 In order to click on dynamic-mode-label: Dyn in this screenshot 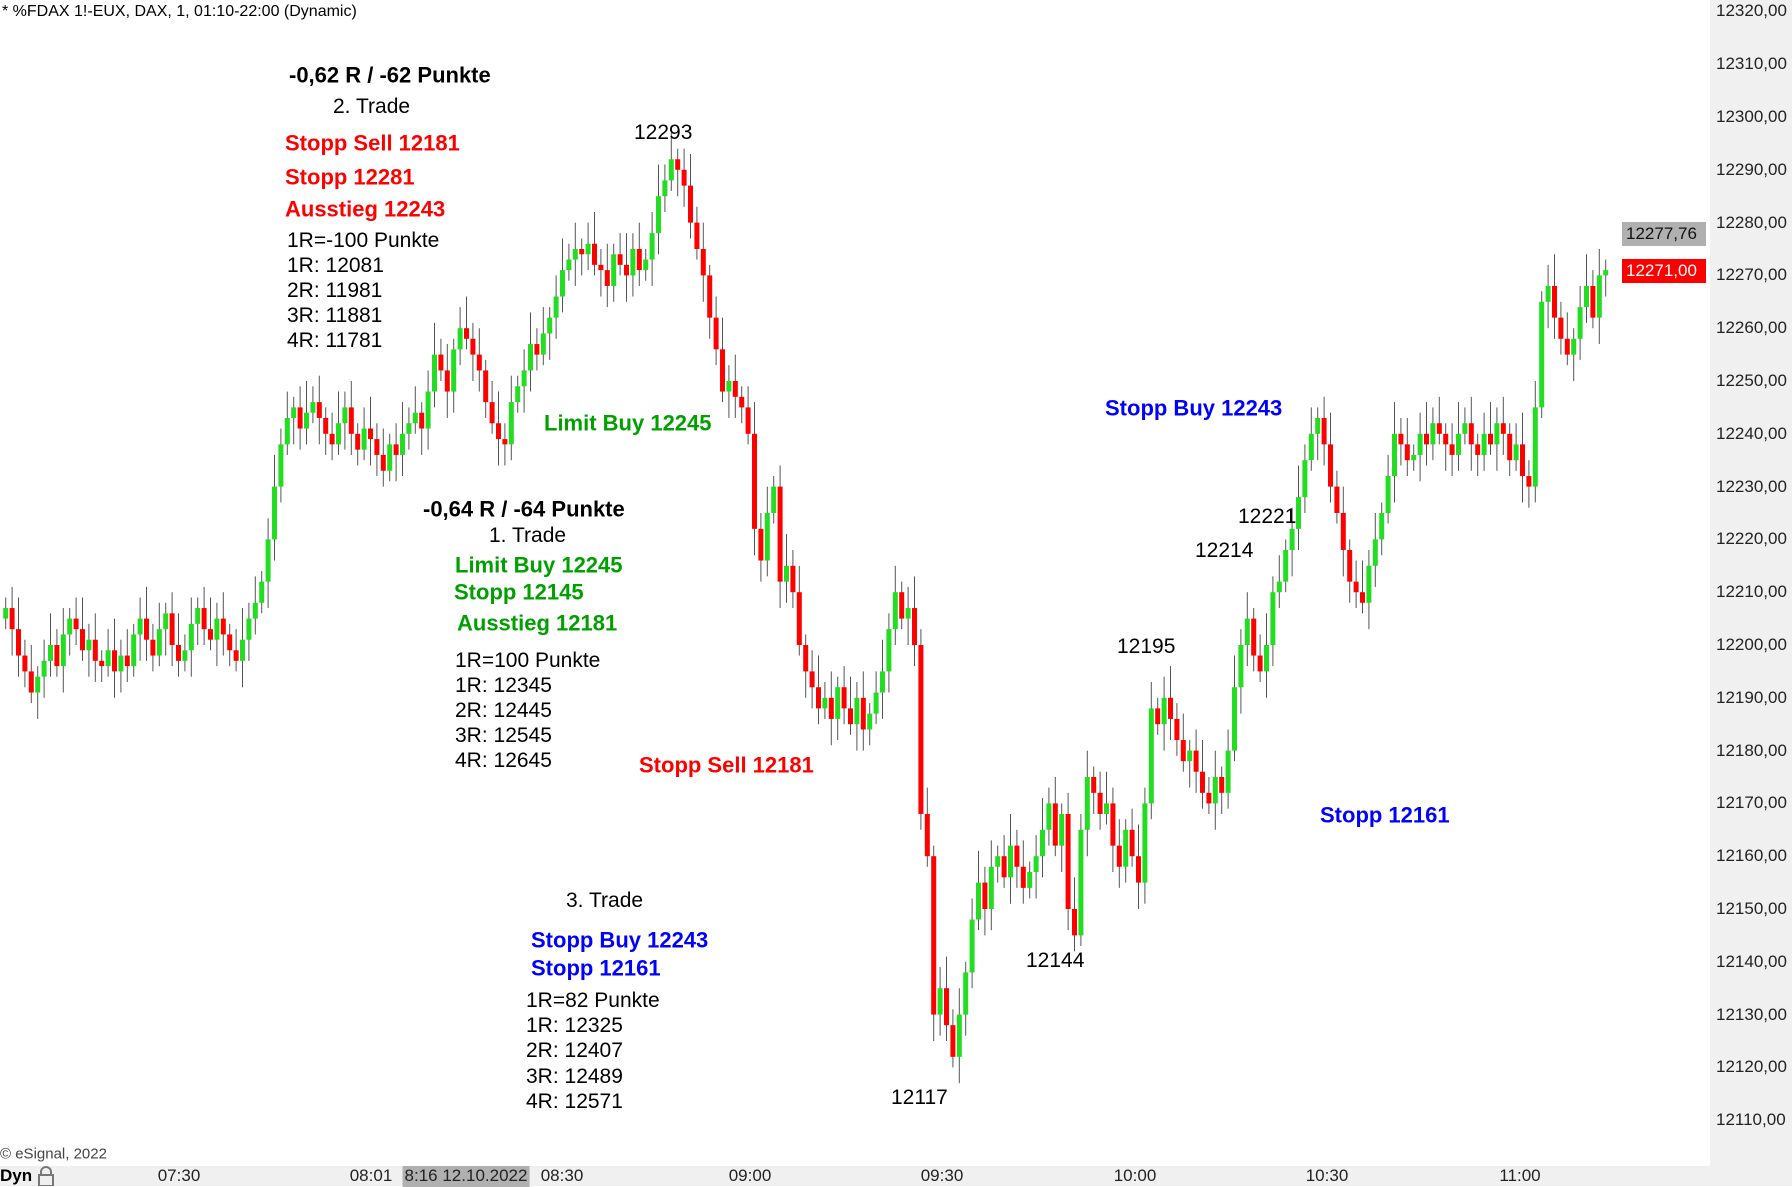, I will do `click(16, 1176)`.